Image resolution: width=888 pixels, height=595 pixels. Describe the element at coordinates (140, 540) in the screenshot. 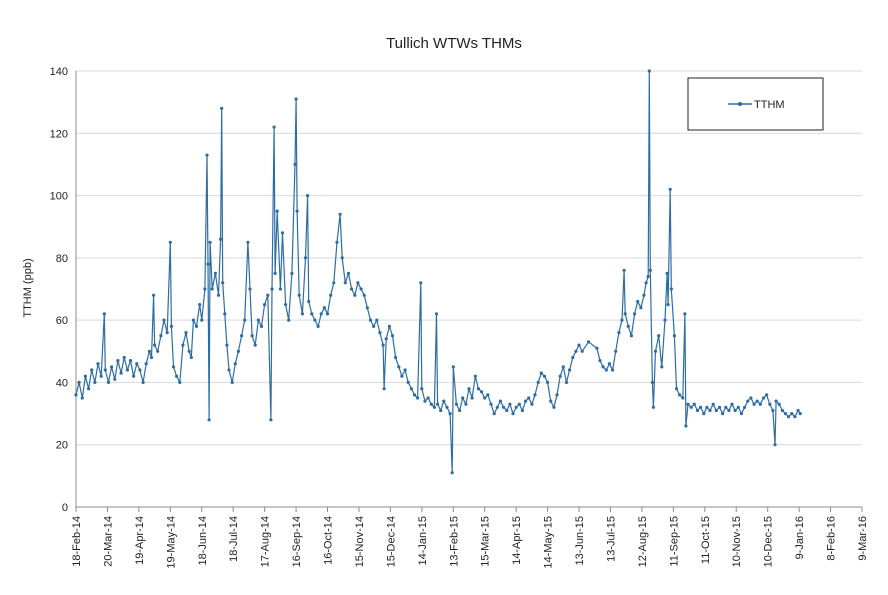

I see `x-tick-label: 19-Apr-14` at that location.